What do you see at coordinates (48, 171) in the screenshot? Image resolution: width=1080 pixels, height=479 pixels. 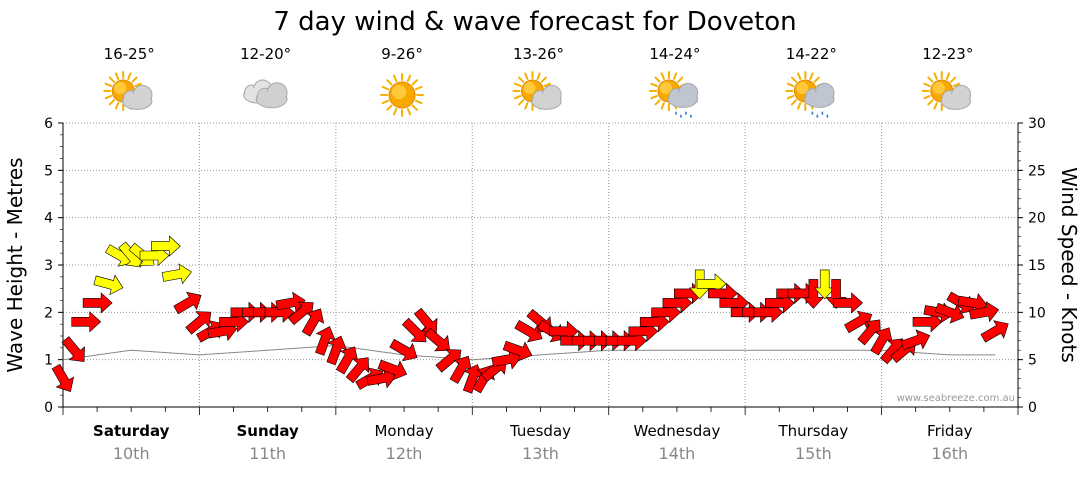 I see `y-tick-label: 5` at bounding box center [48, 171].